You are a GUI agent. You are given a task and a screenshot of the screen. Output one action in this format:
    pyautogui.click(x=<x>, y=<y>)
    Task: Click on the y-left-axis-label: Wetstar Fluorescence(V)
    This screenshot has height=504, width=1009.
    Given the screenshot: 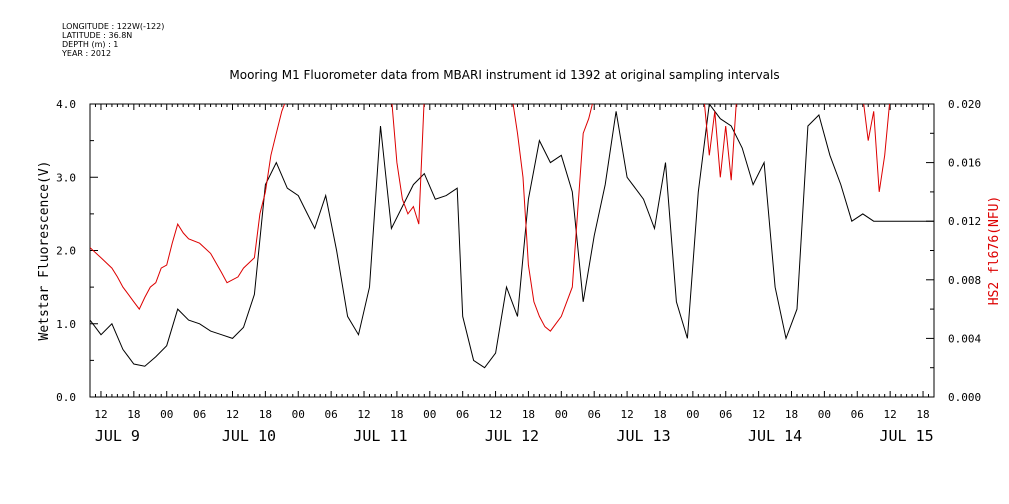 What is the action you would take?
    pyautogui.click(x=44, y=250)
    